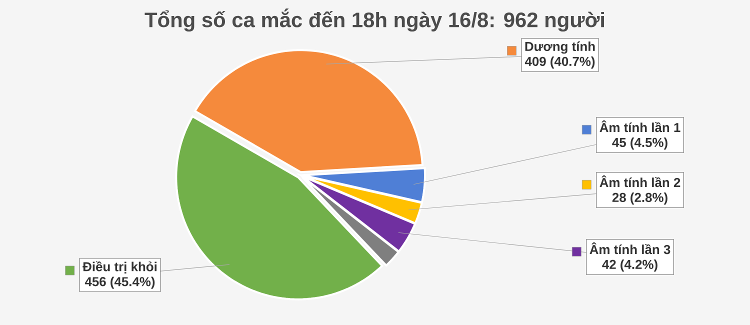  I want to click on data-label: 456 (45.4%), so click(119, 282).